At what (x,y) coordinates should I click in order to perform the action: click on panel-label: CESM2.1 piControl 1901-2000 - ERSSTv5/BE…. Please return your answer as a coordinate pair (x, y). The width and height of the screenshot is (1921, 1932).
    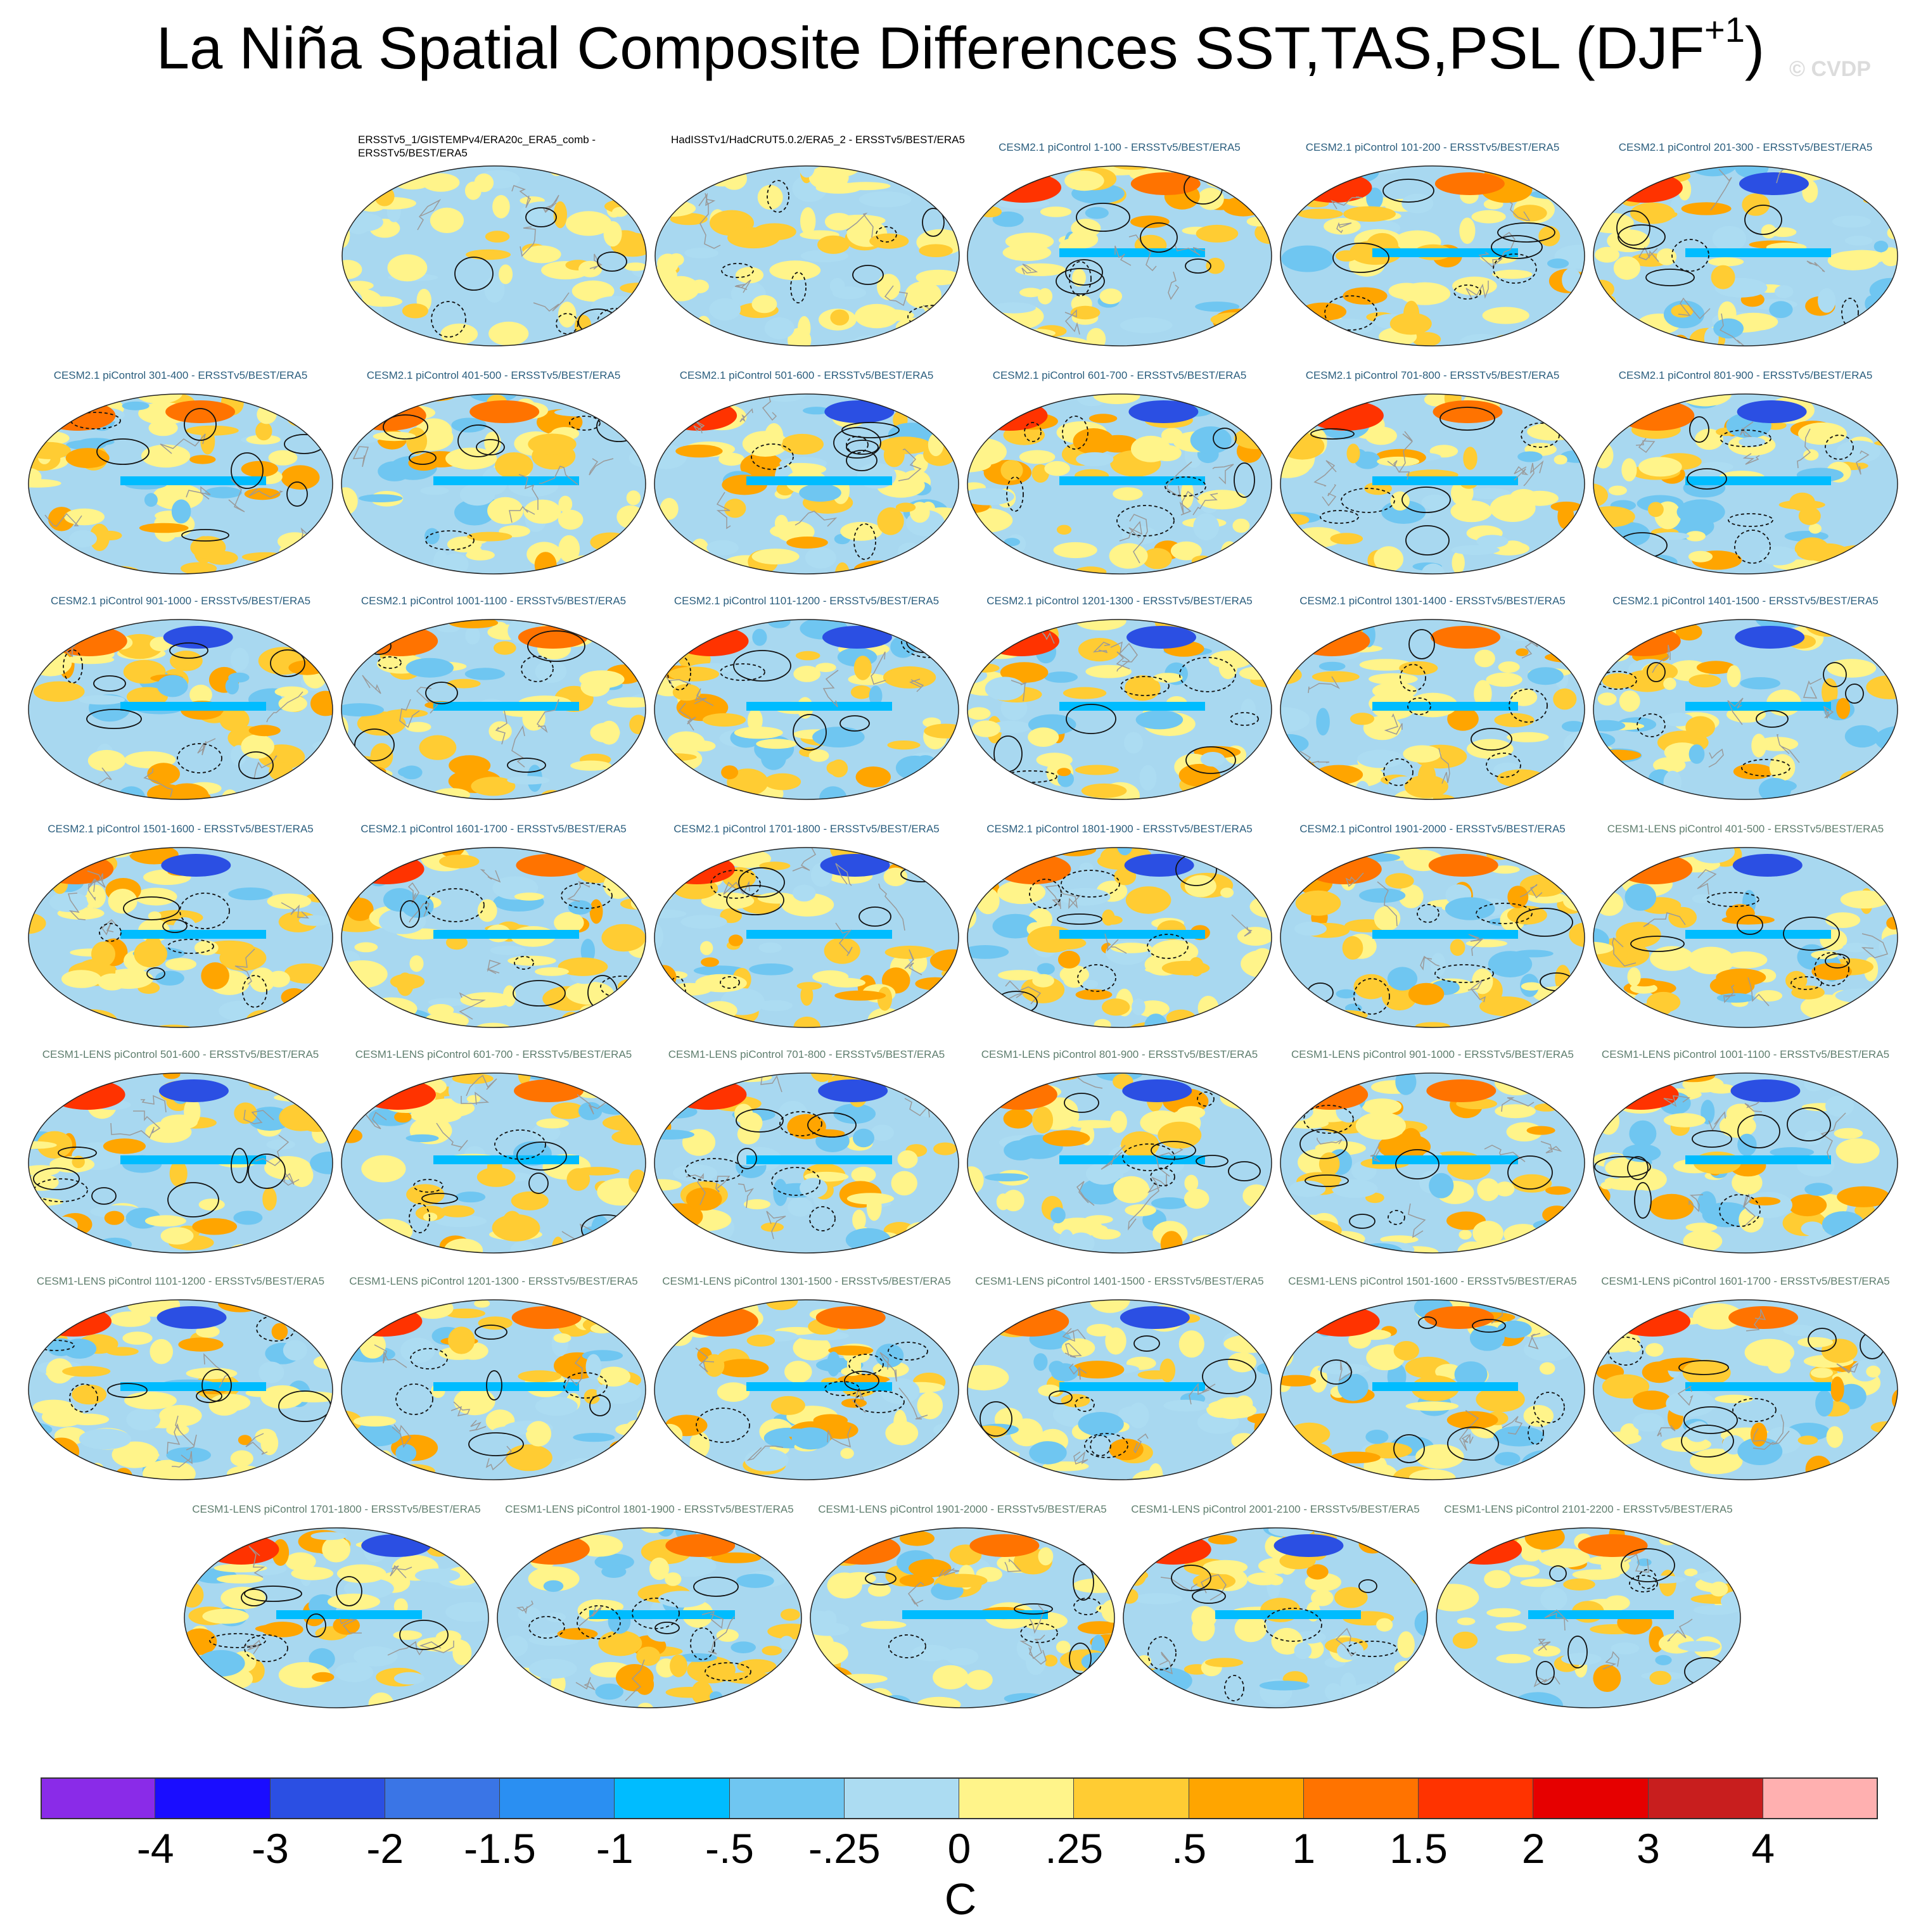
    Looking at the image, I should click on (1432, 829).